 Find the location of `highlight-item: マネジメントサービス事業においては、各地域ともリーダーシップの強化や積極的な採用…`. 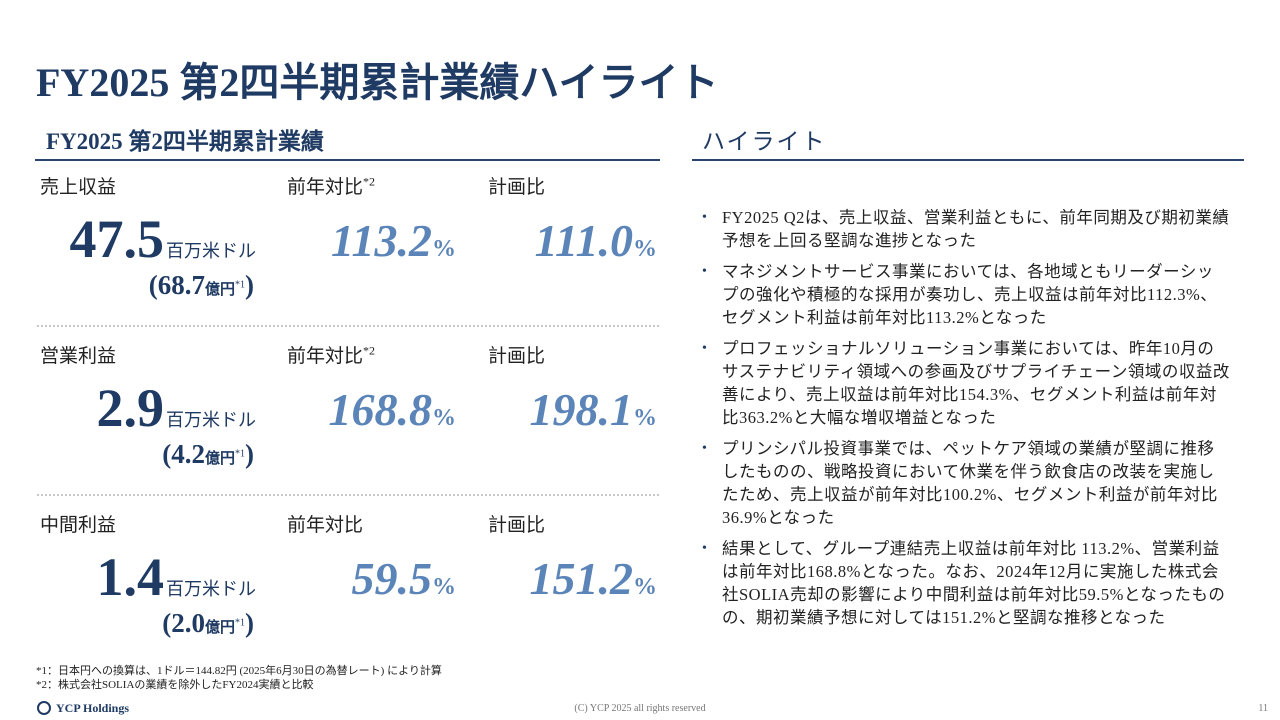

highlight-item: マネジメントサービス事業においては、各地域ともリーダーシップの強化や積極的な採用… is located at coordinates (965, 294).